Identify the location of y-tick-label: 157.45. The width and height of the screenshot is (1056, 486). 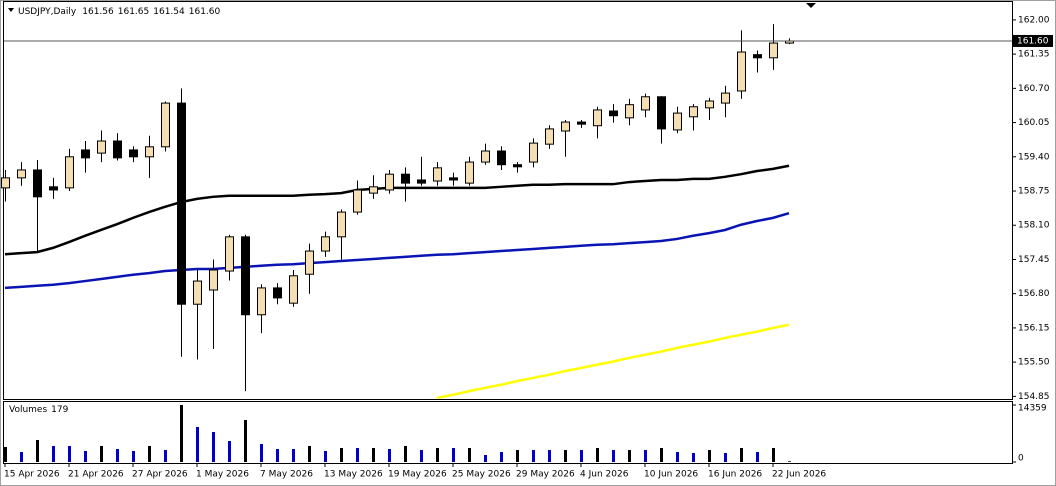
(1034, 260).